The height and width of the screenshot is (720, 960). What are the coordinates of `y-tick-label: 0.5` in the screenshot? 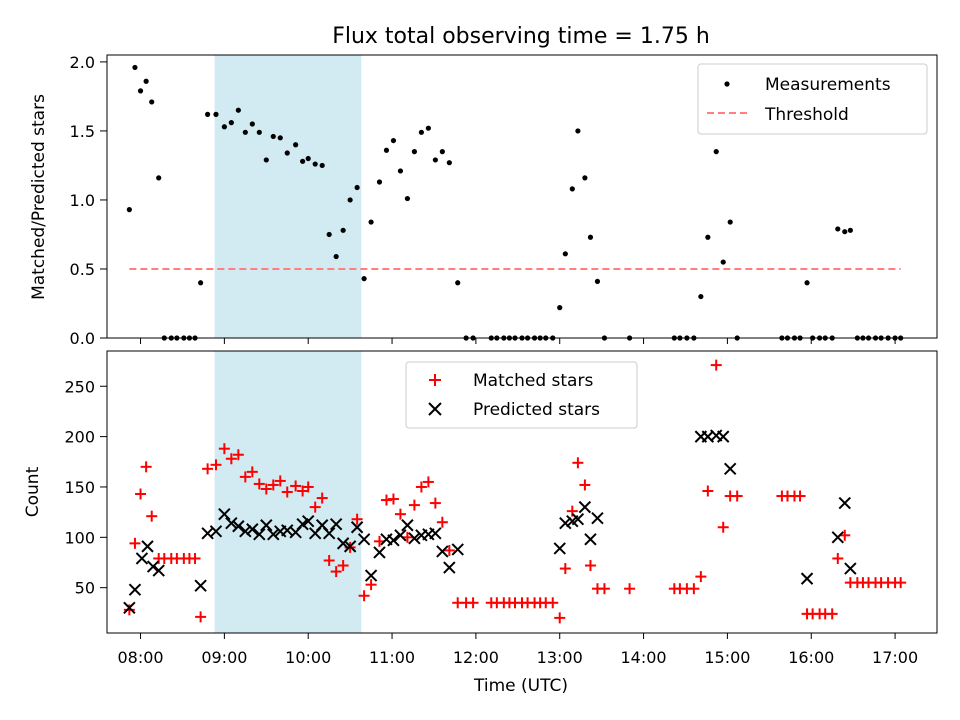 It's located at (82, 269).